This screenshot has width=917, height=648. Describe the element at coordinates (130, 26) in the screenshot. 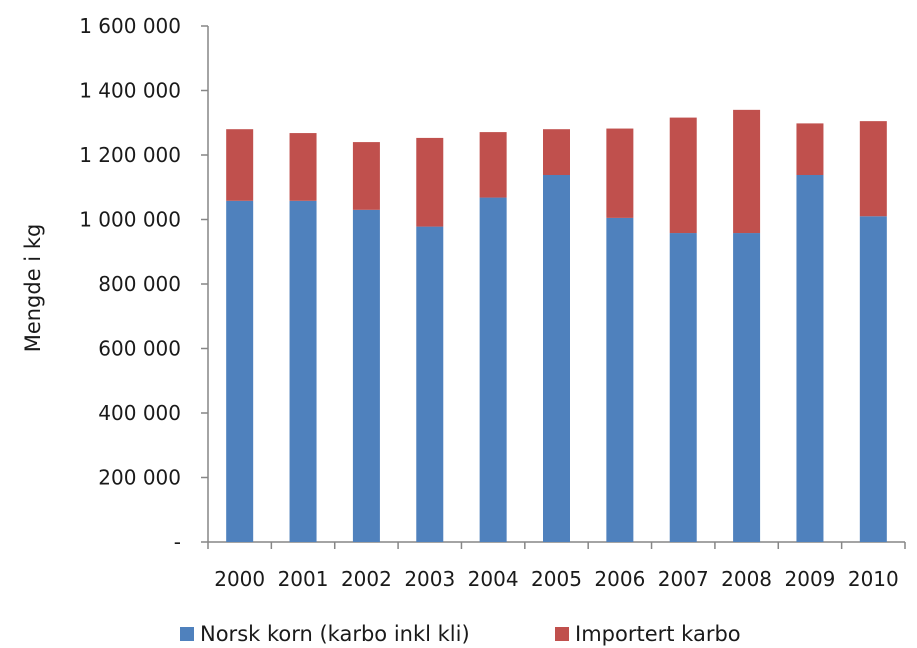

I see `y-tick-label: 1 600 000` at that location.